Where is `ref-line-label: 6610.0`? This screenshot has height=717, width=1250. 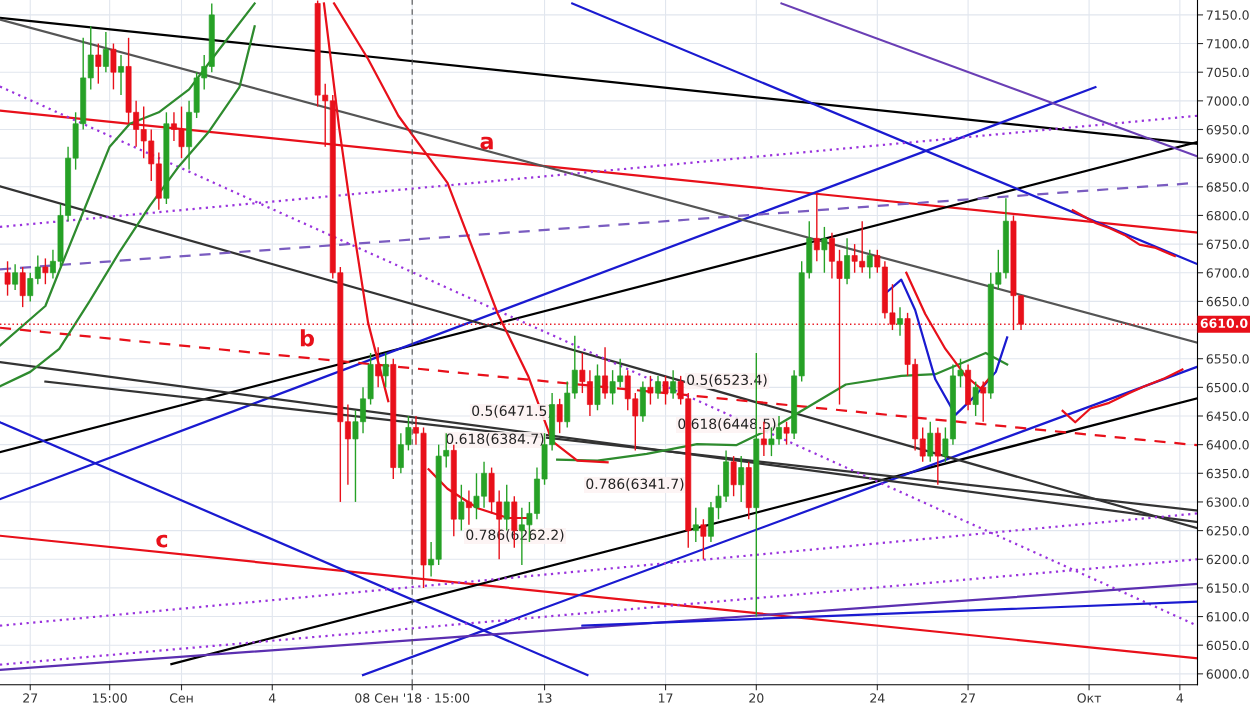 ref-line-label: 6610.0 is located at coordinates (1224, 323).